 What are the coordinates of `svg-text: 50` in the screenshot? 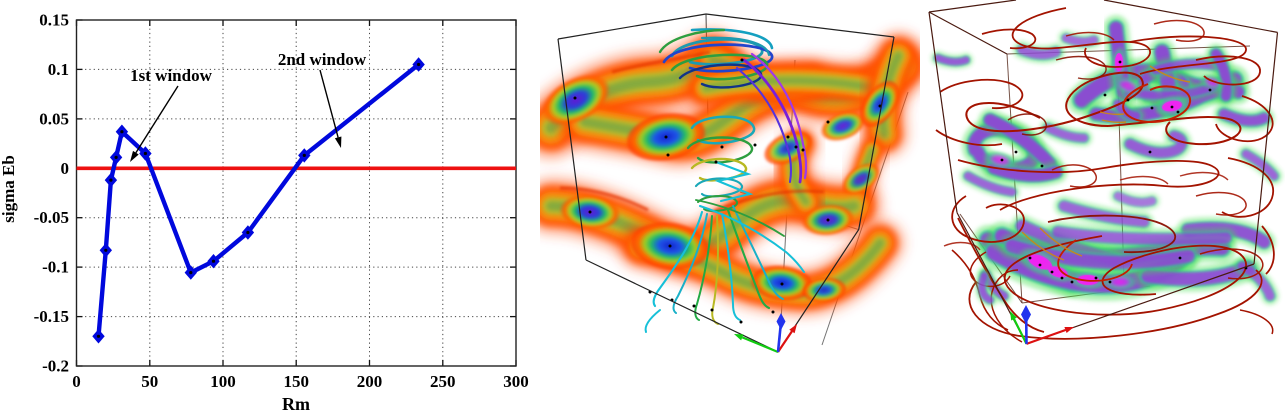 It's located at (149, 381).